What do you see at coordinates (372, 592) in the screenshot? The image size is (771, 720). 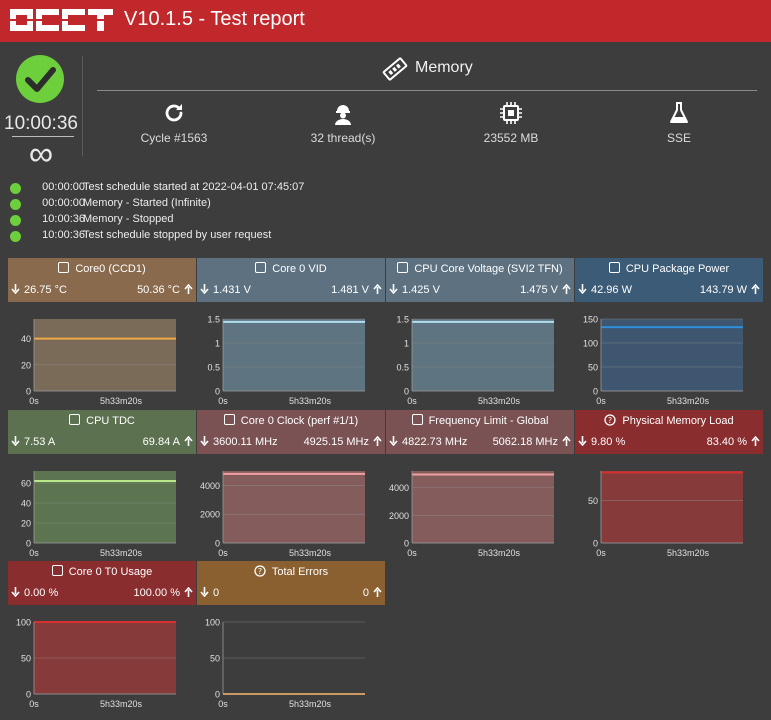 I see `sensor-max: 0` at bounding box center [372, 592].